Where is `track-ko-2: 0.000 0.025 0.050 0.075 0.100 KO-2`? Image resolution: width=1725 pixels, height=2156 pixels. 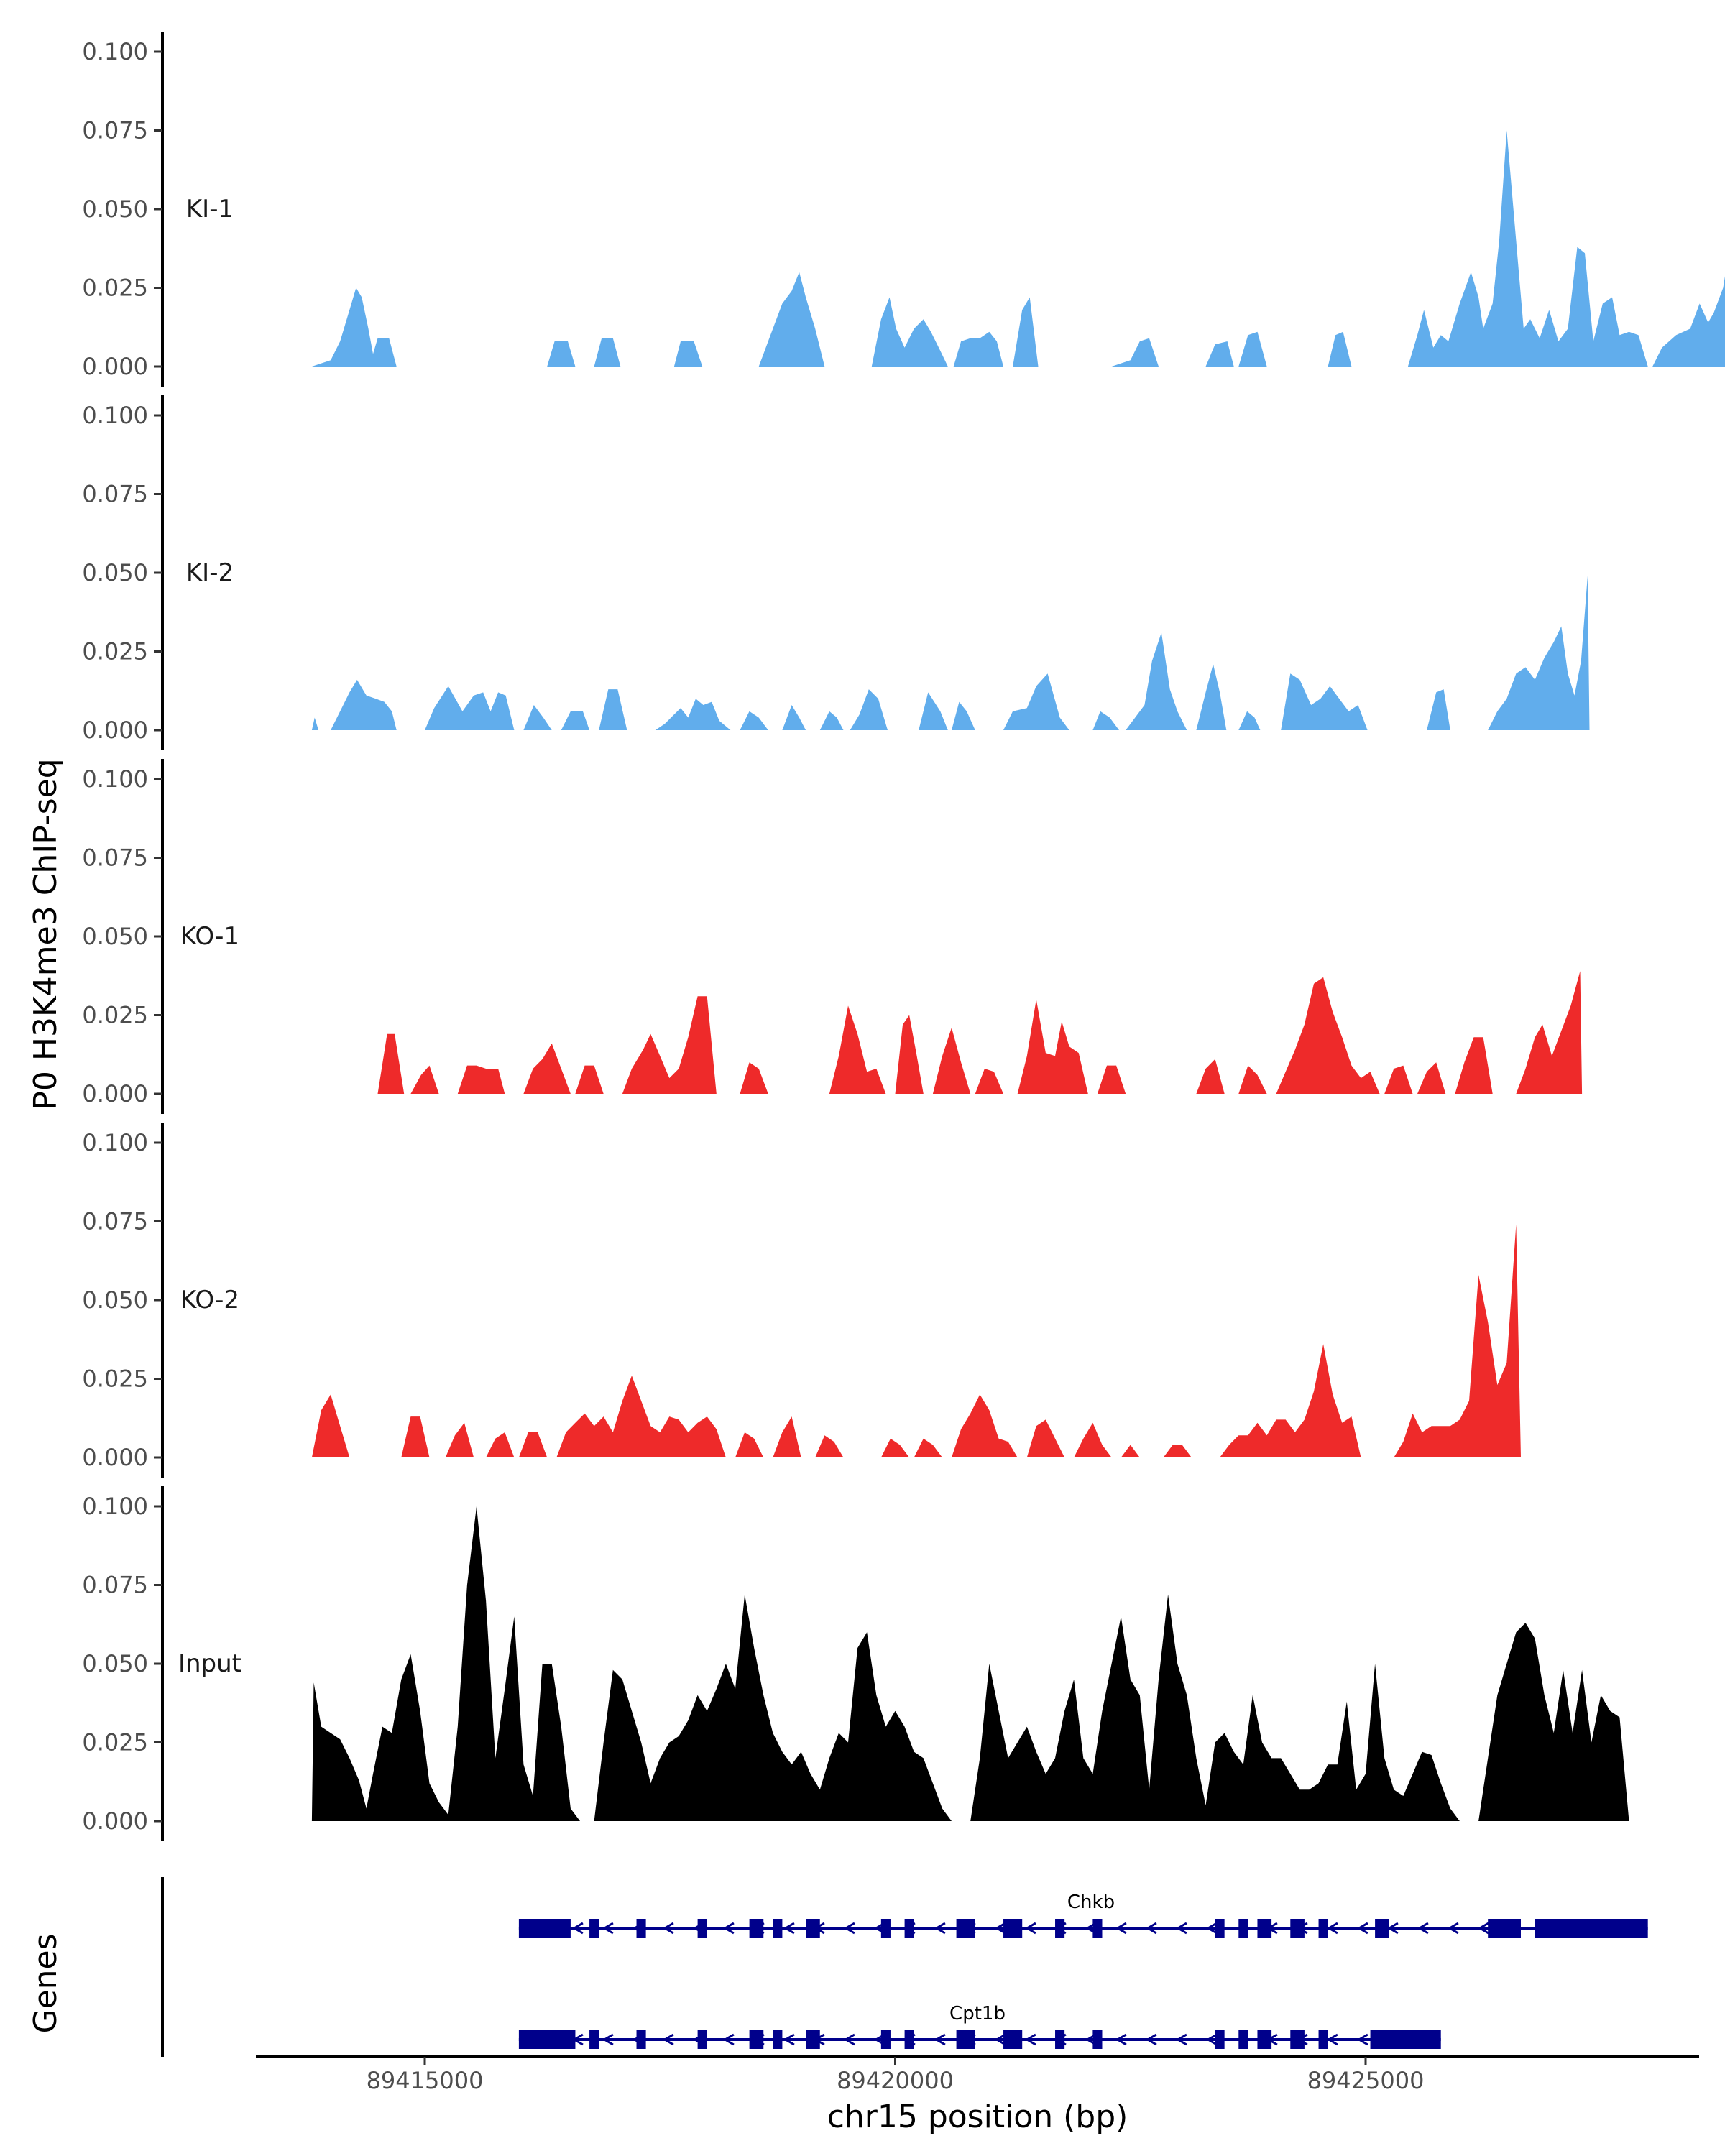 track-ko-2: 0.000 0.025 0.050 0.075 0.100 KO-2 is located at coordinates (801, 1300).